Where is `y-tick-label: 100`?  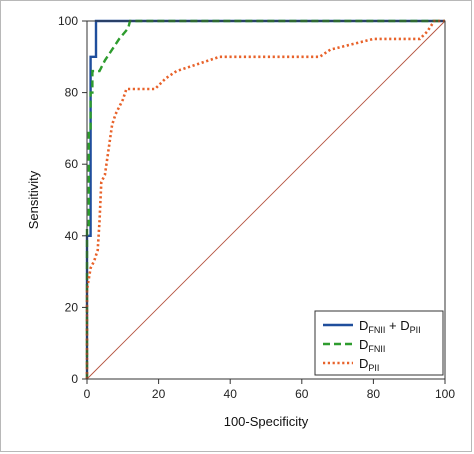
y-tick-label: 100 is located at coordinates (68, 21).